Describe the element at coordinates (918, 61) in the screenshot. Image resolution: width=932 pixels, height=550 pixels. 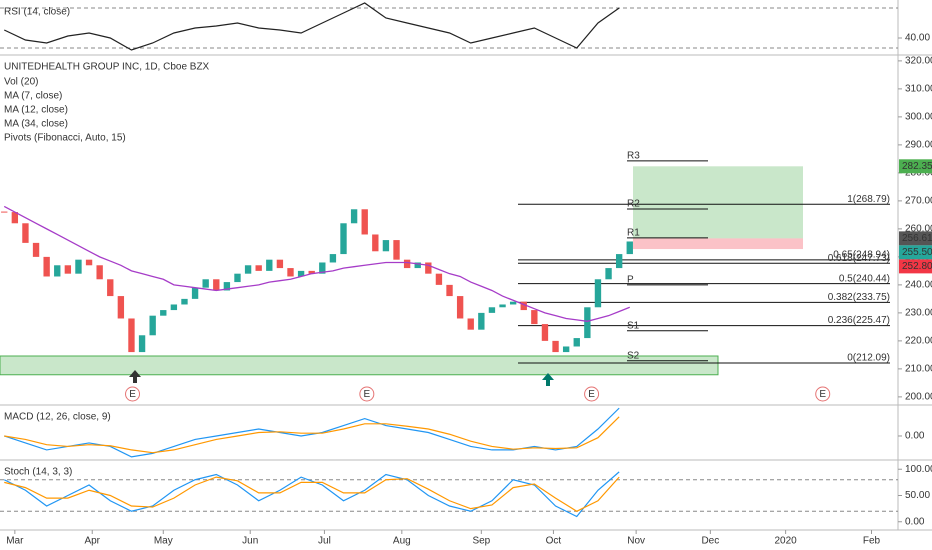
I see `y-tick-label: 320.00` at that location.